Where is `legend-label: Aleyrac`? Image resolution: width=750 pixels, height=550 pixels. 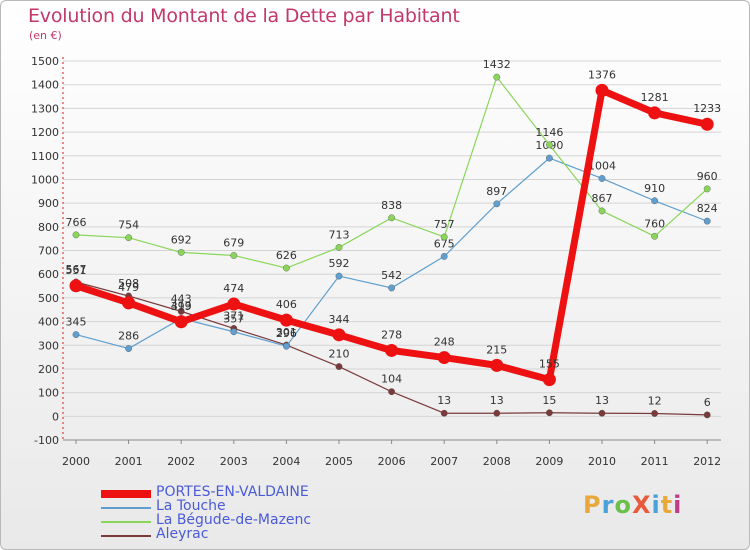 legend-label: Aleyrac is located at coordinates (182, 534).